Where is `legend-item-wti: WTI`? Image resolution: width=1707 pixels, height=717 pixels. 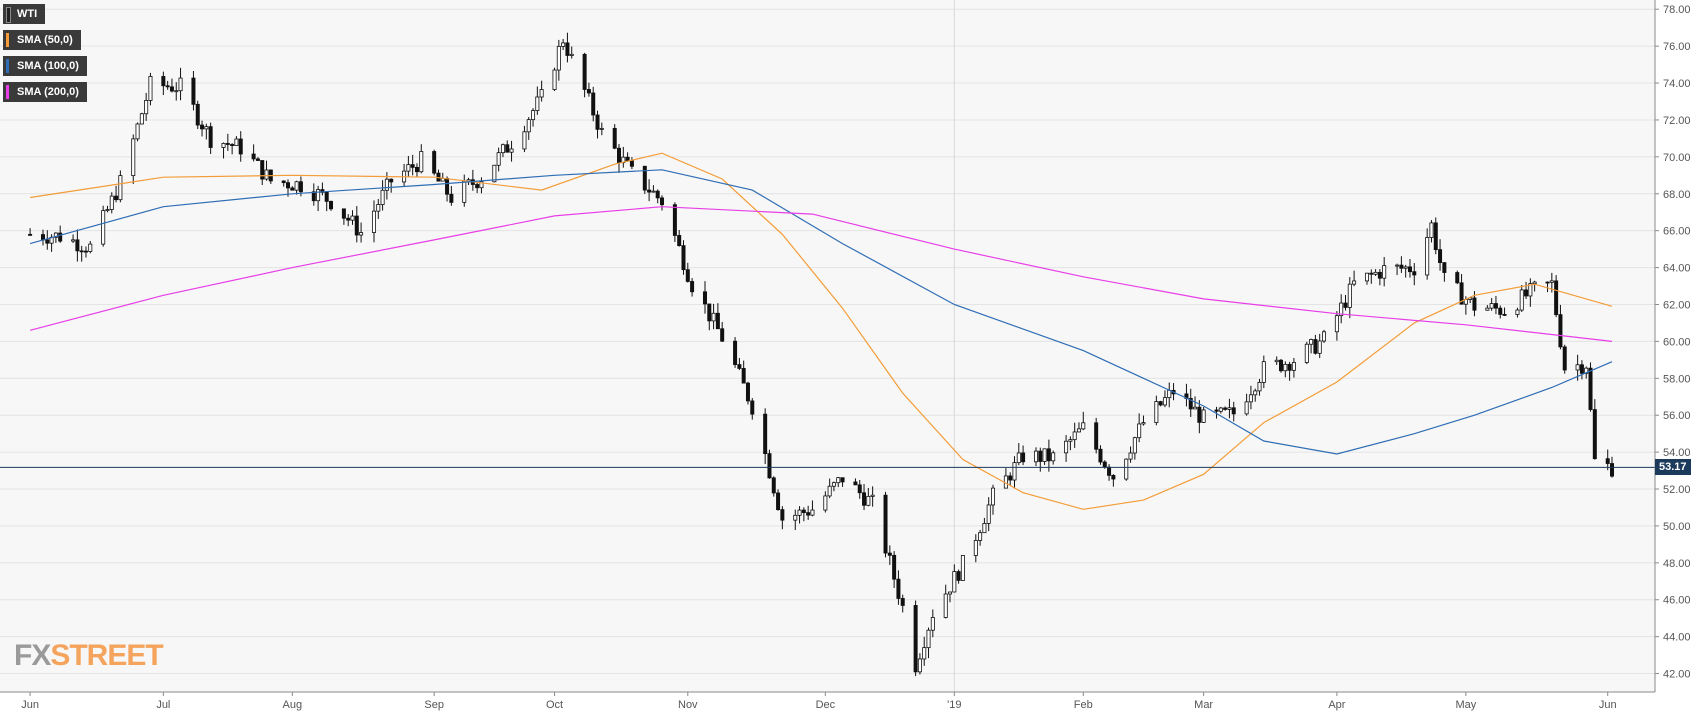 legend-item-wti: WTI is located at coordinates (24, 14).